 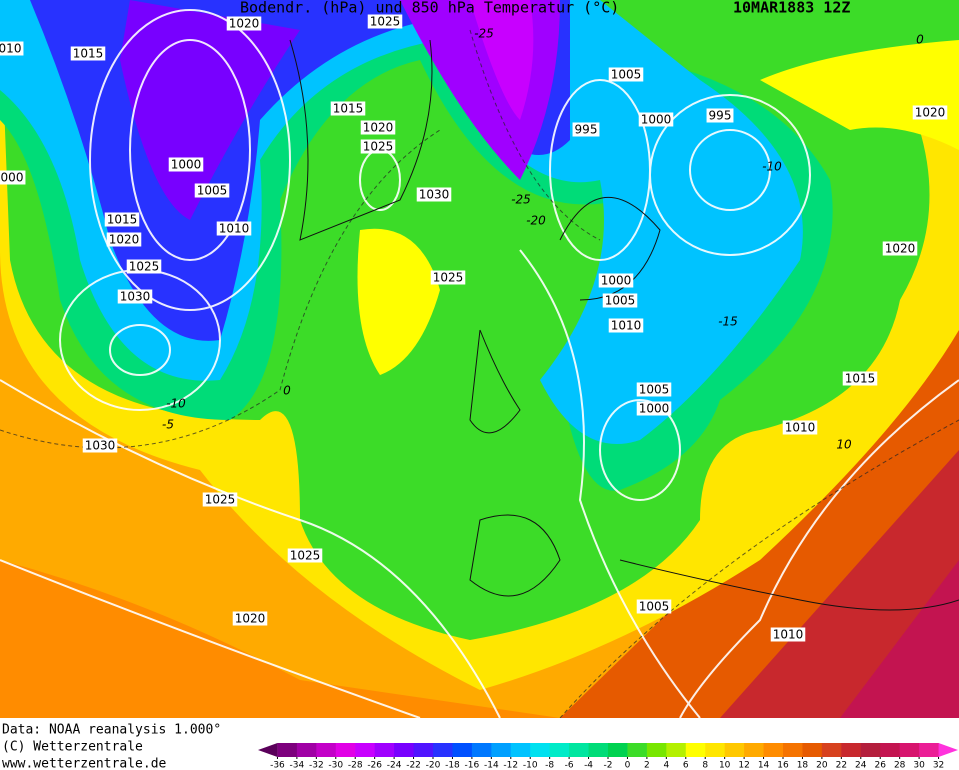 What do you see at coordinates (569, 765) in the screenshot?
I see `scale-tick-label: -6` at bounding box center [569, 765].